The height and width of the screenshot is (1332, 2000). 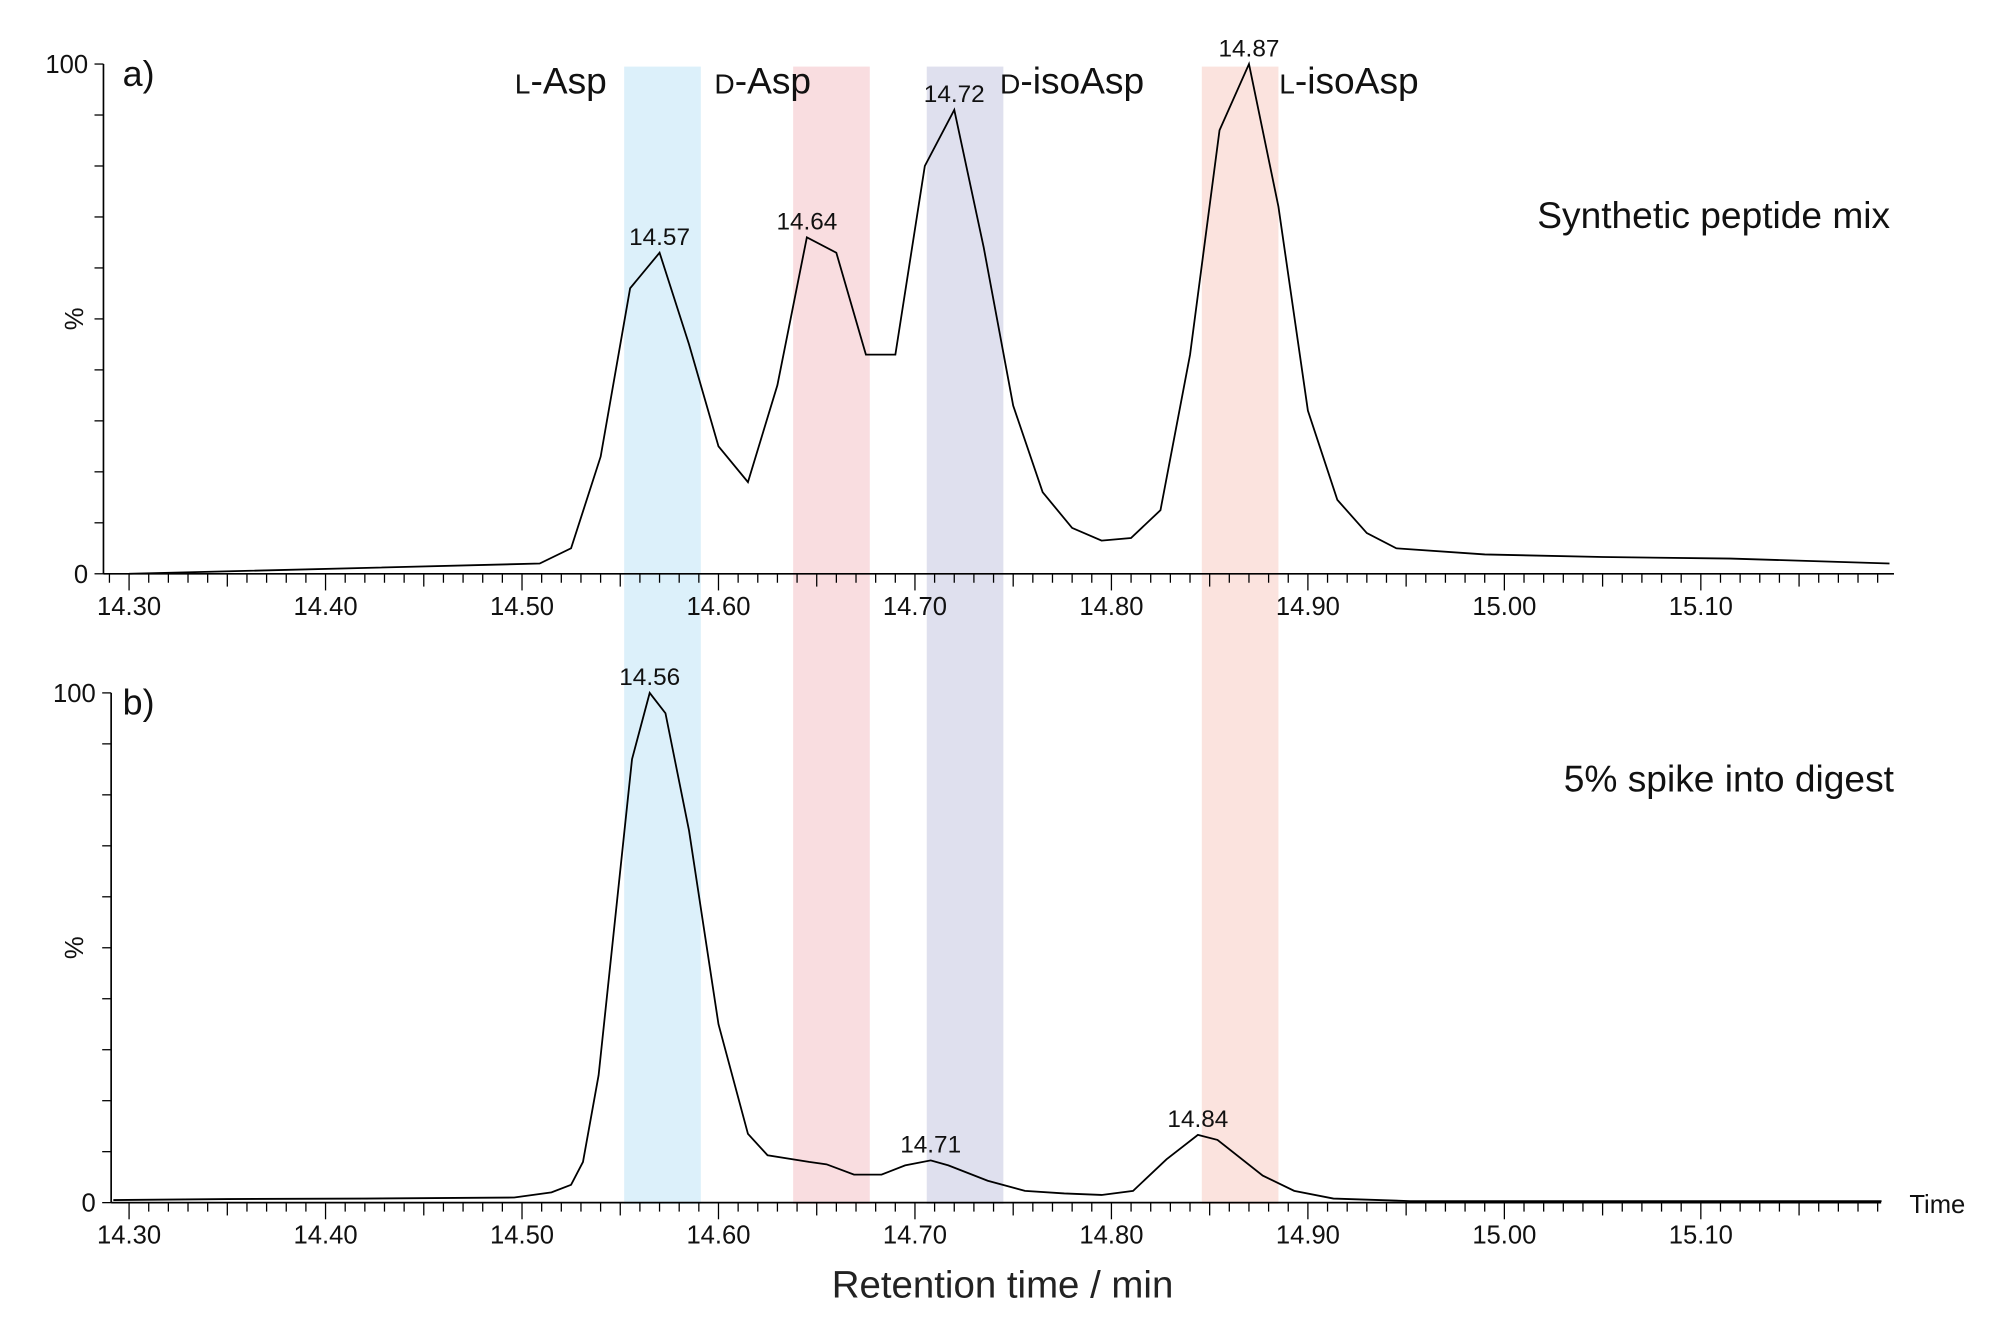 I want to click on band-label-L-isoAsp: L-isoAsp, so click(x=1348, y=80).